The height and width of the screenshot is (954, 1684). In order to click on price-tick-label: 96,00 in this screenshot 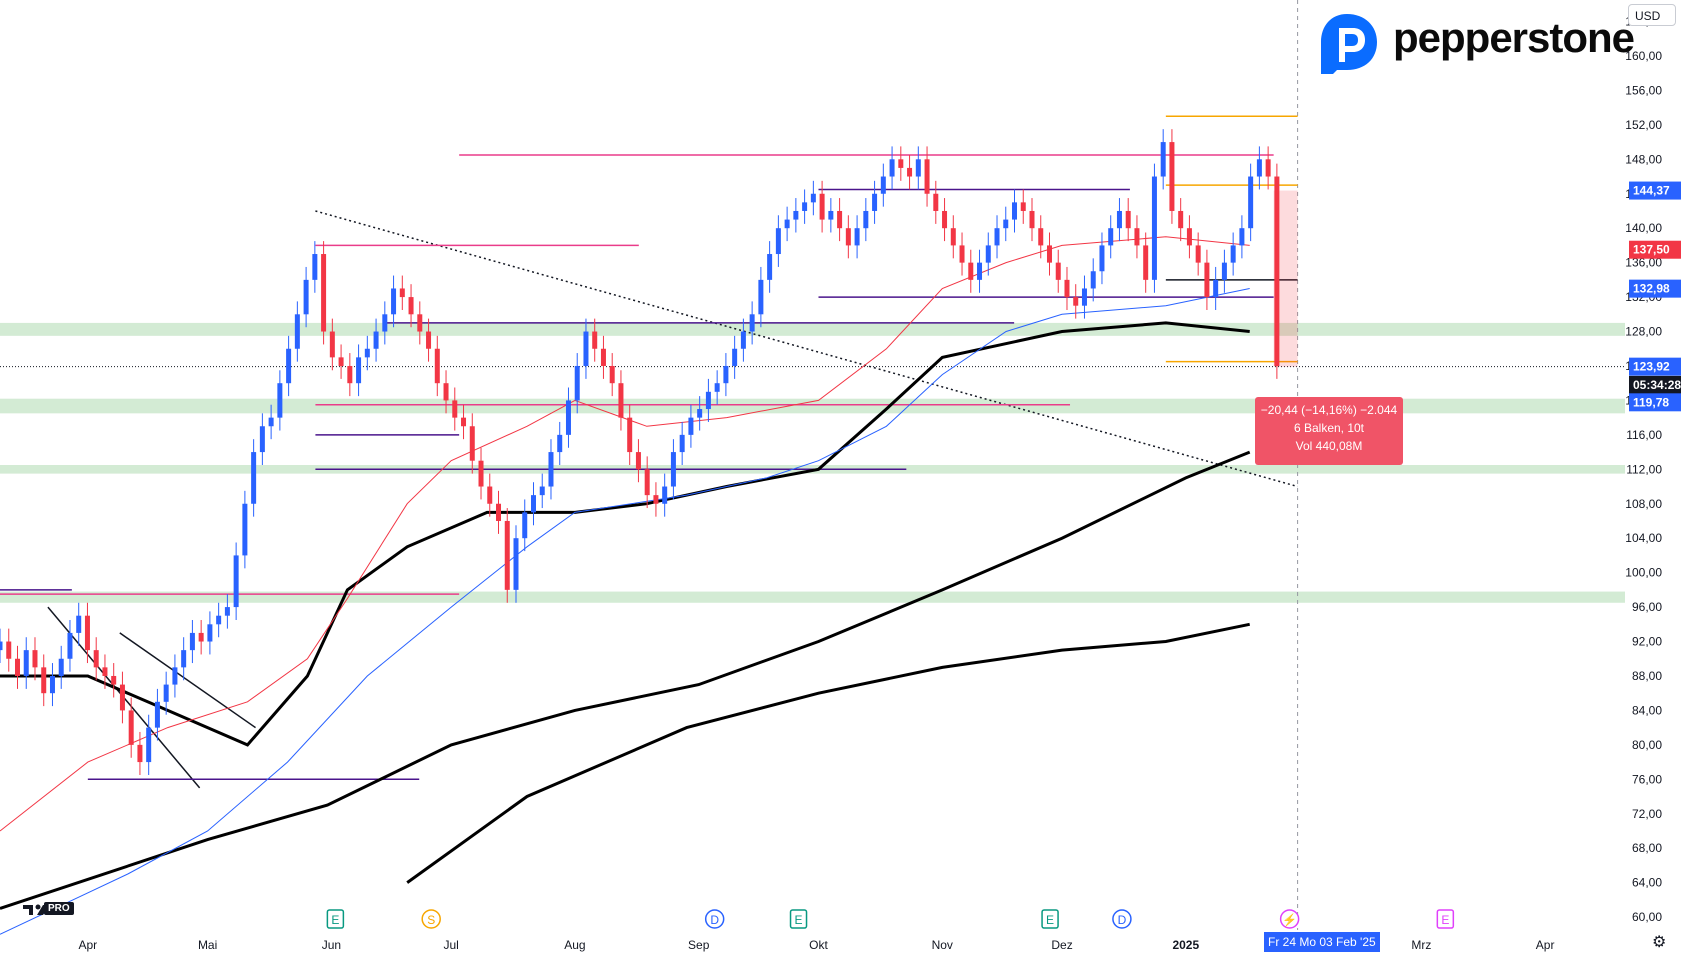, I will do `click(1647, 607)`.